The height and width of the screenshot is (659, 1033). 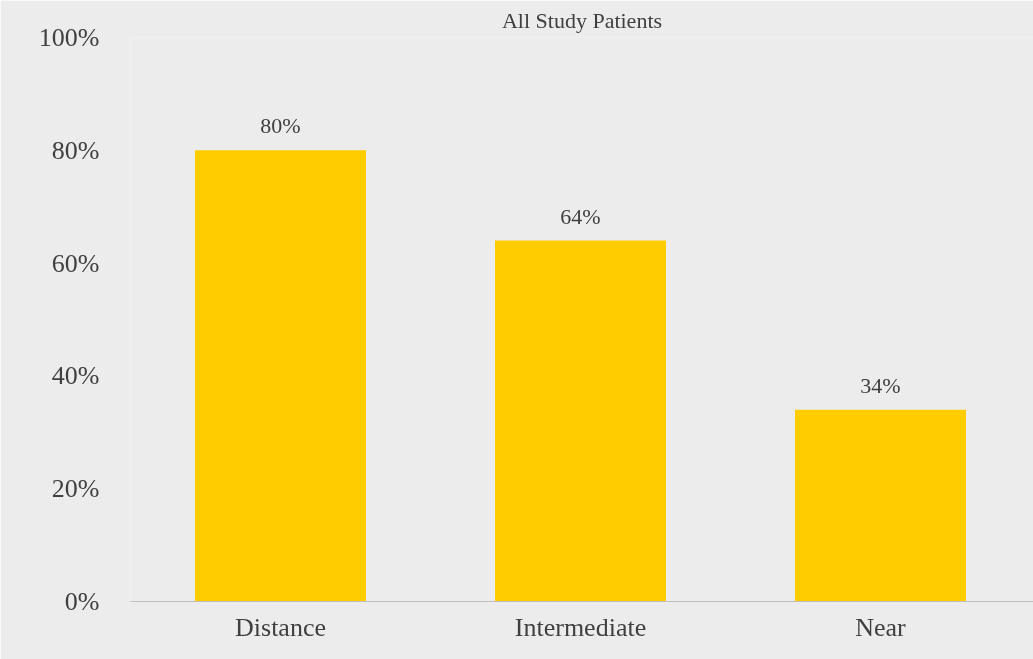 What do you see at coordinates (881, 627) in the screenshot?
I see `x-tick-label: Near` at bounding box center [881, 627].